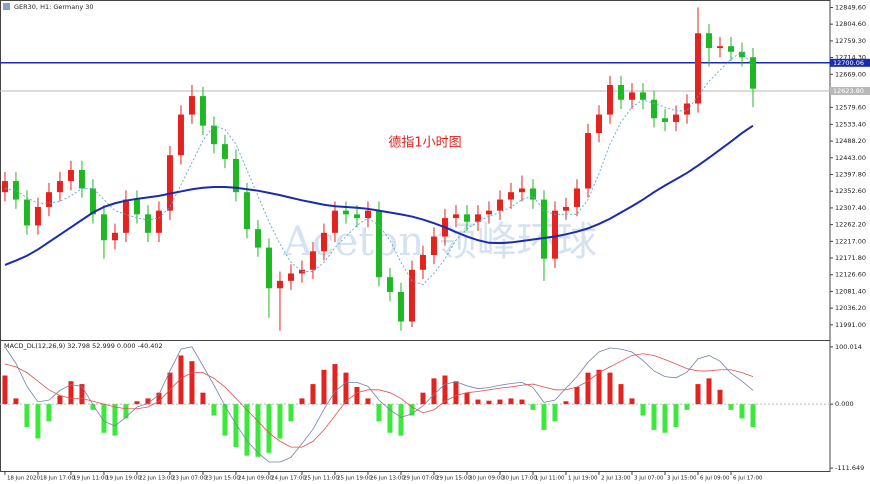  Describe the element at coordinates (649, 479) in the screenshot. I see `x-tick-label: 3 Jul 07:00` at that location.